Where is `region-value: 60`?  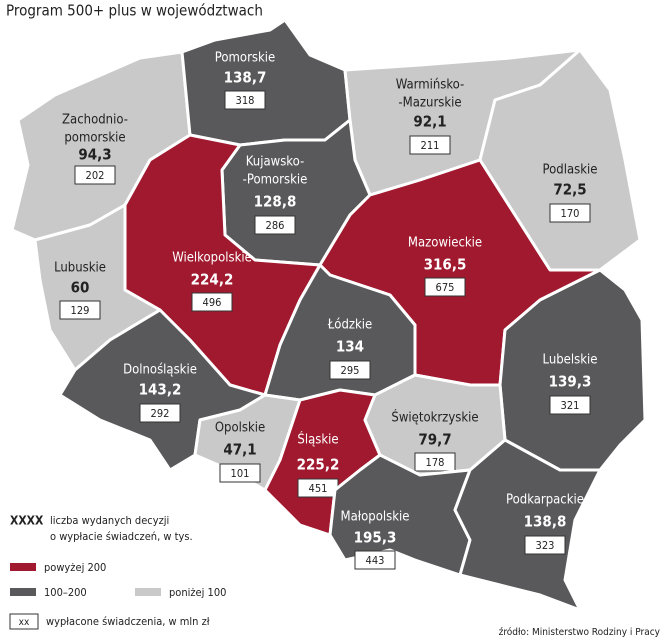 region-value: 60 is located at coordinates (80, 288).